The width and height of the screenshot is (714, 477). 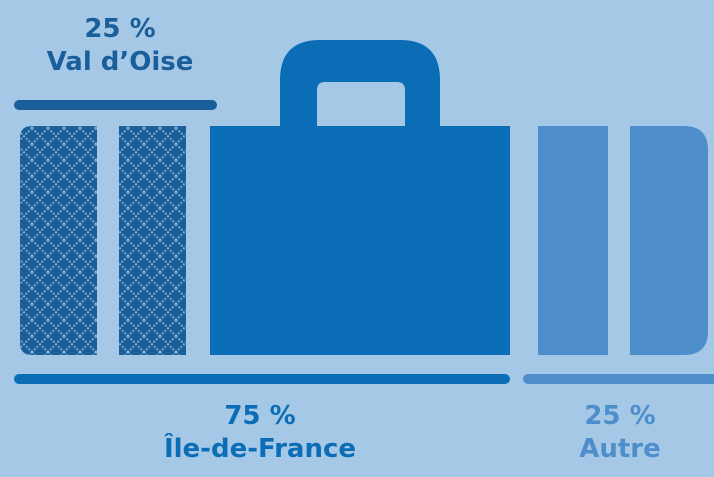 I want to click on autre-percent: 25 %, so click(x=620, y=416).